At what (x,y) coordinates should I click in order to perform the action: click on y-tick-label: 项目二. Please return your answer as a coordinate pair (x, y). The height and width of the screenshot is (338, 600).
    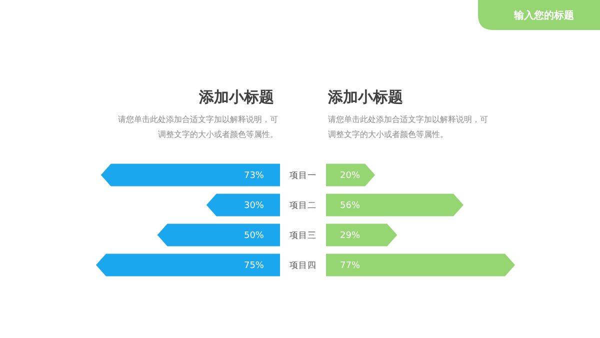
    Looking at the image, I should click on (303, 205).